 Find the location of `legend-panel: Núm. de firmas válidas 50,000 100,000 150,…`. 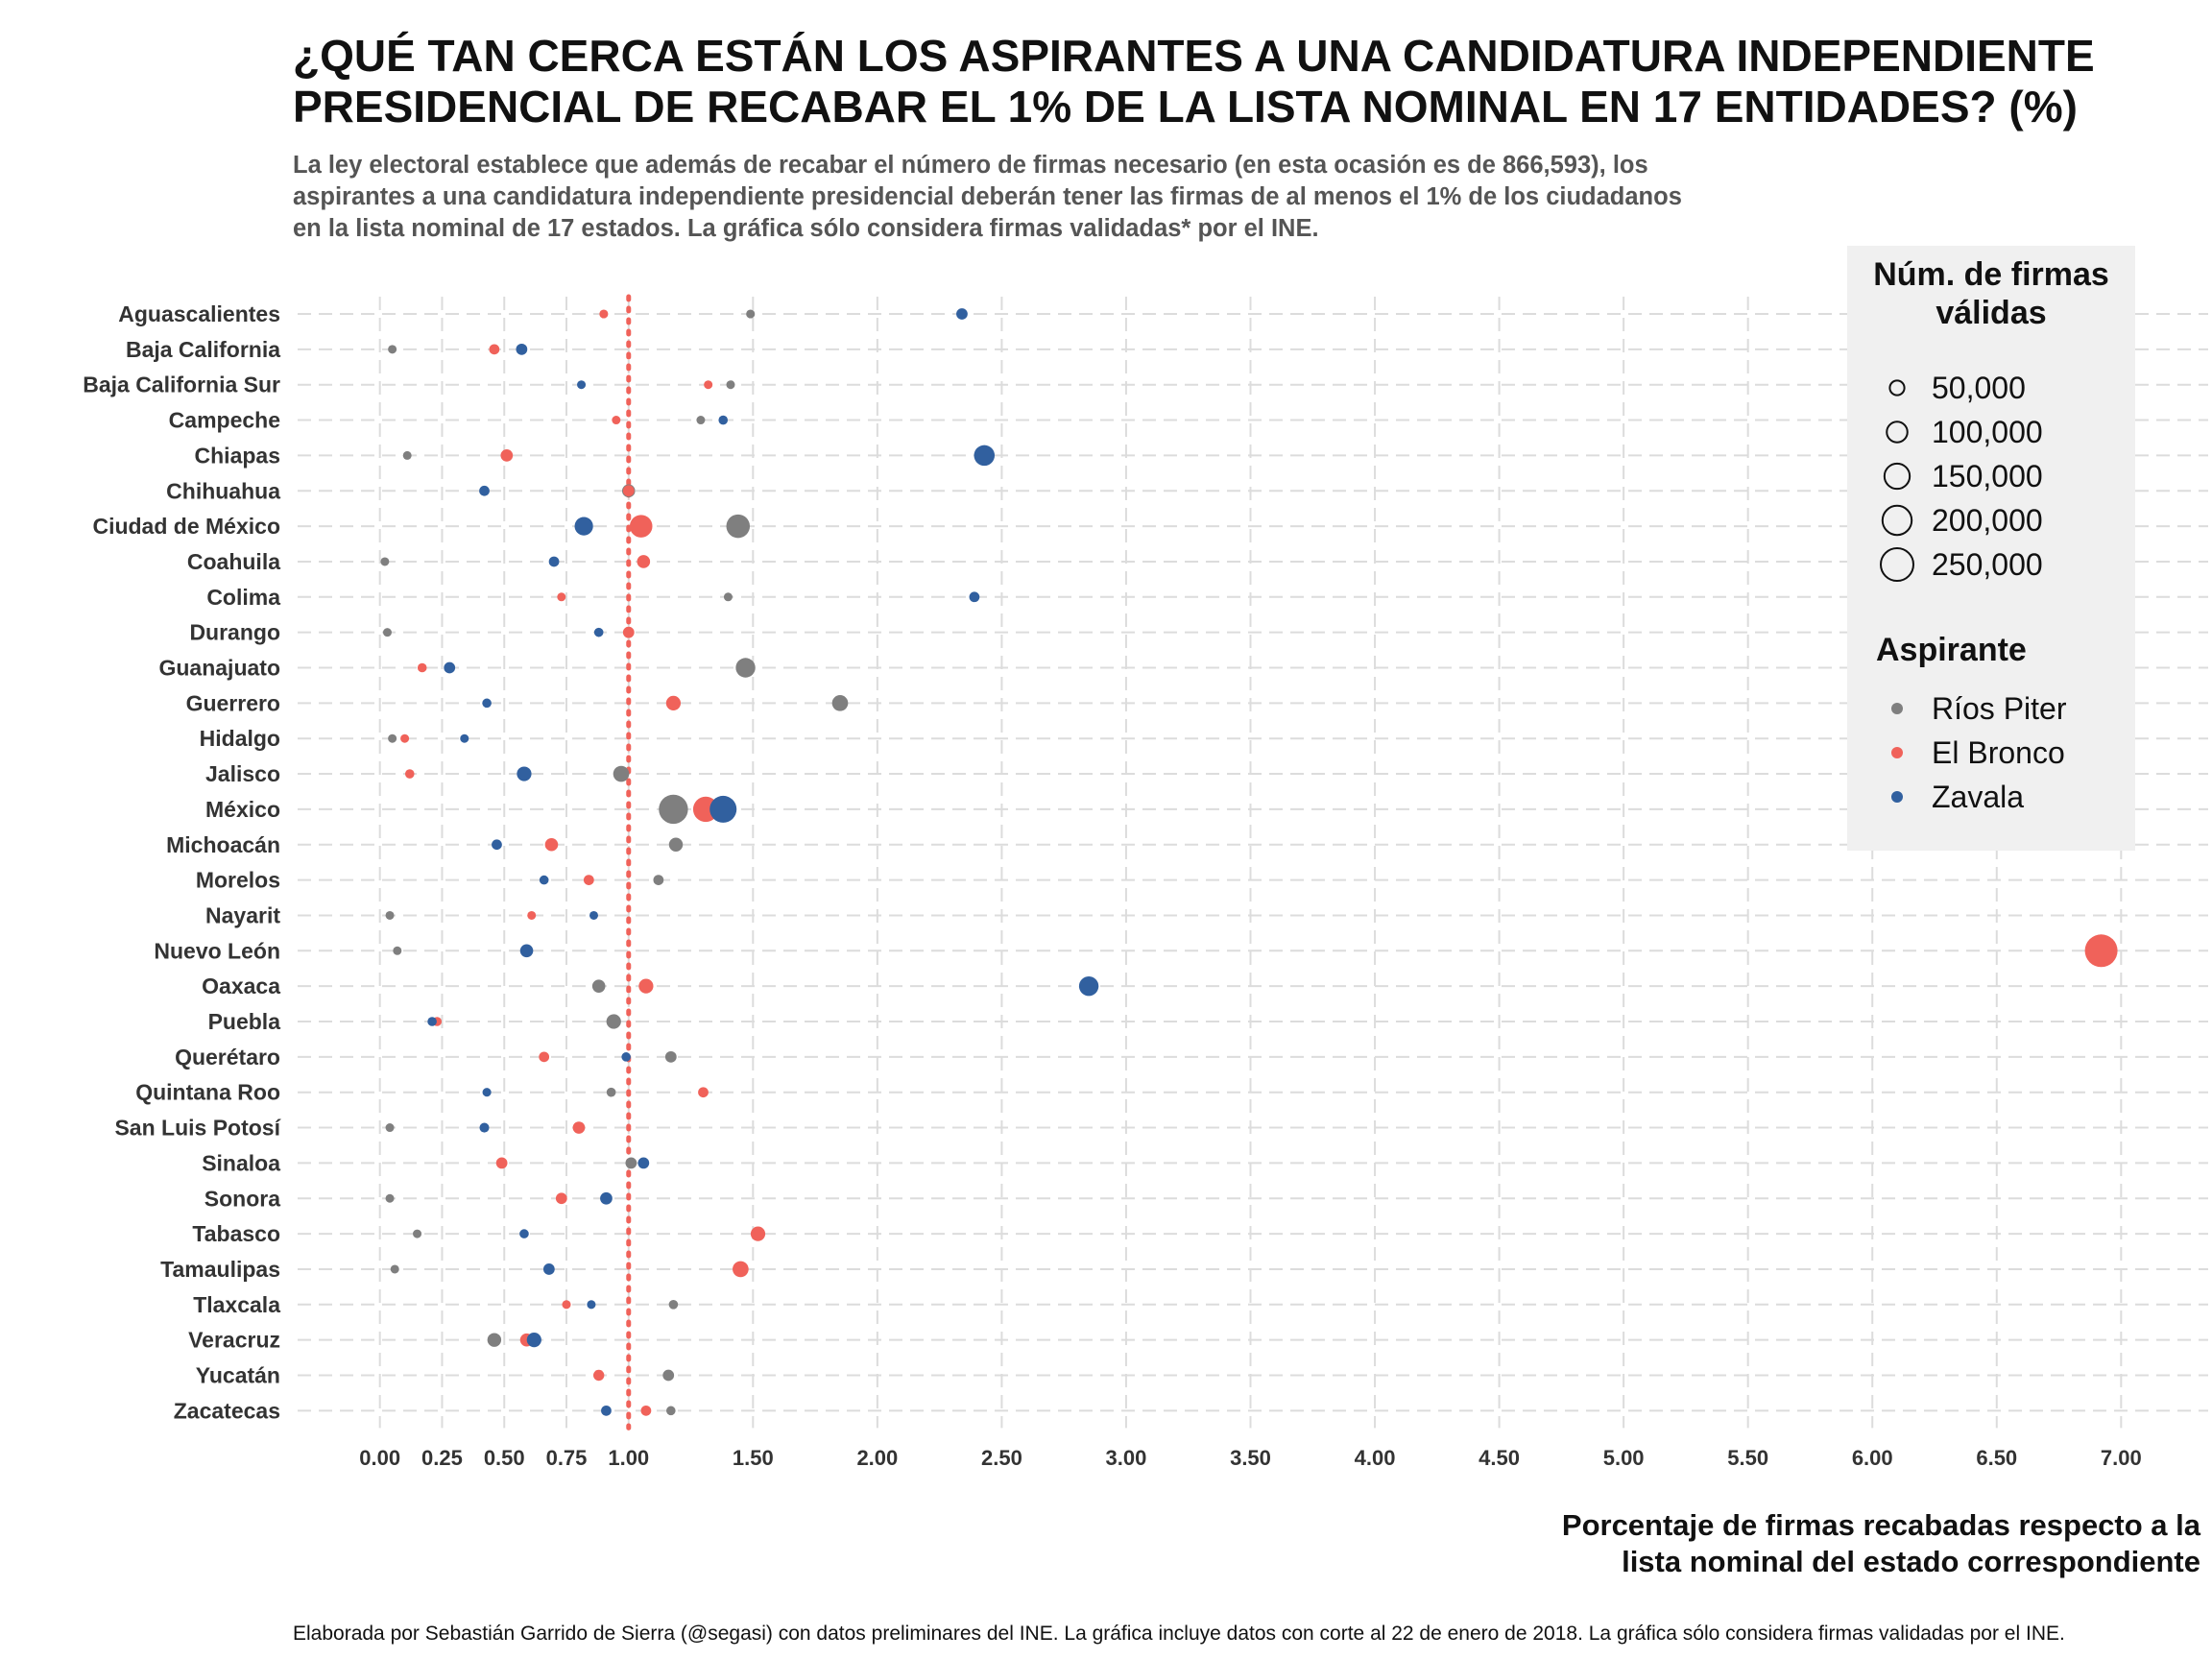

legend-panel: Núm. de firmas válidas 50,000 100,000 150,… is located at coordinates (1991, 548).